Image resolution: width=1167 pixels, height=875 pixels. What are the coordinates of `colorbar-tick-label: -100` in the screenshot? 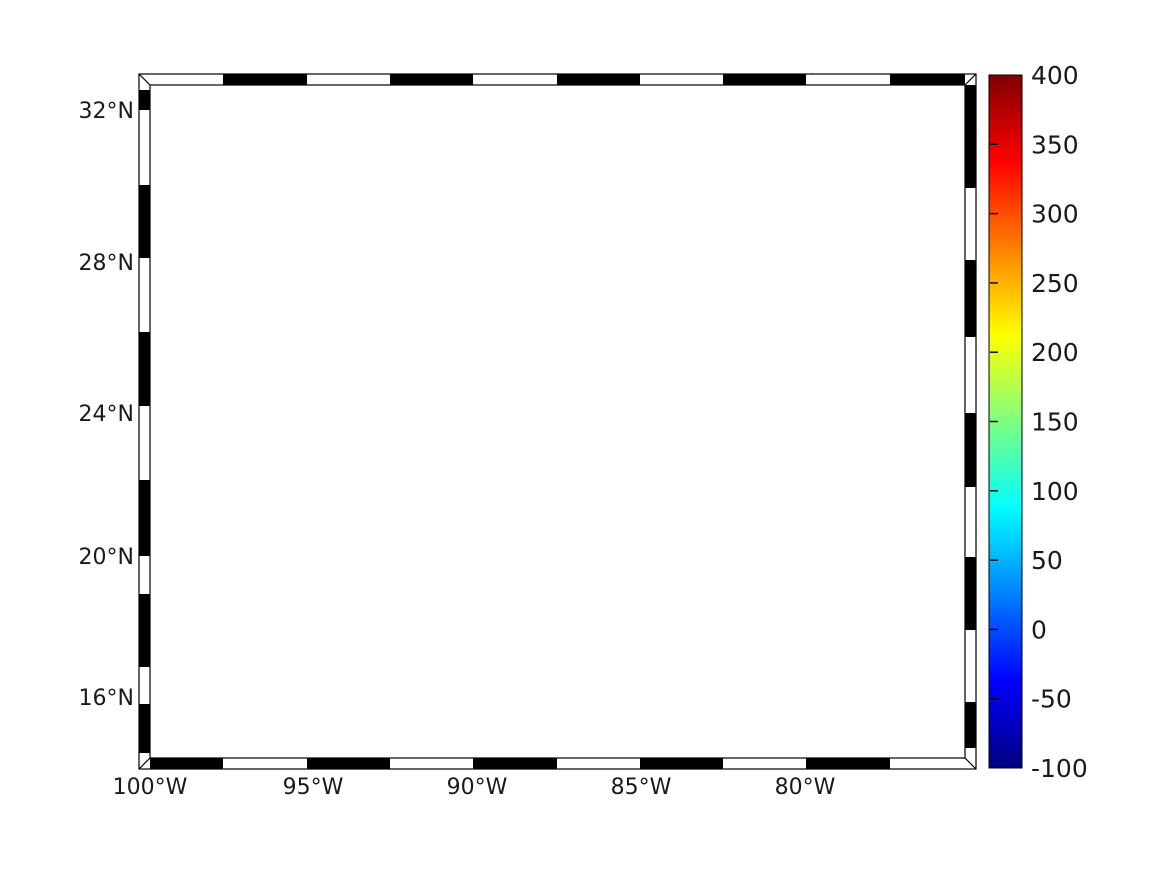 It's located at (1059, 768).